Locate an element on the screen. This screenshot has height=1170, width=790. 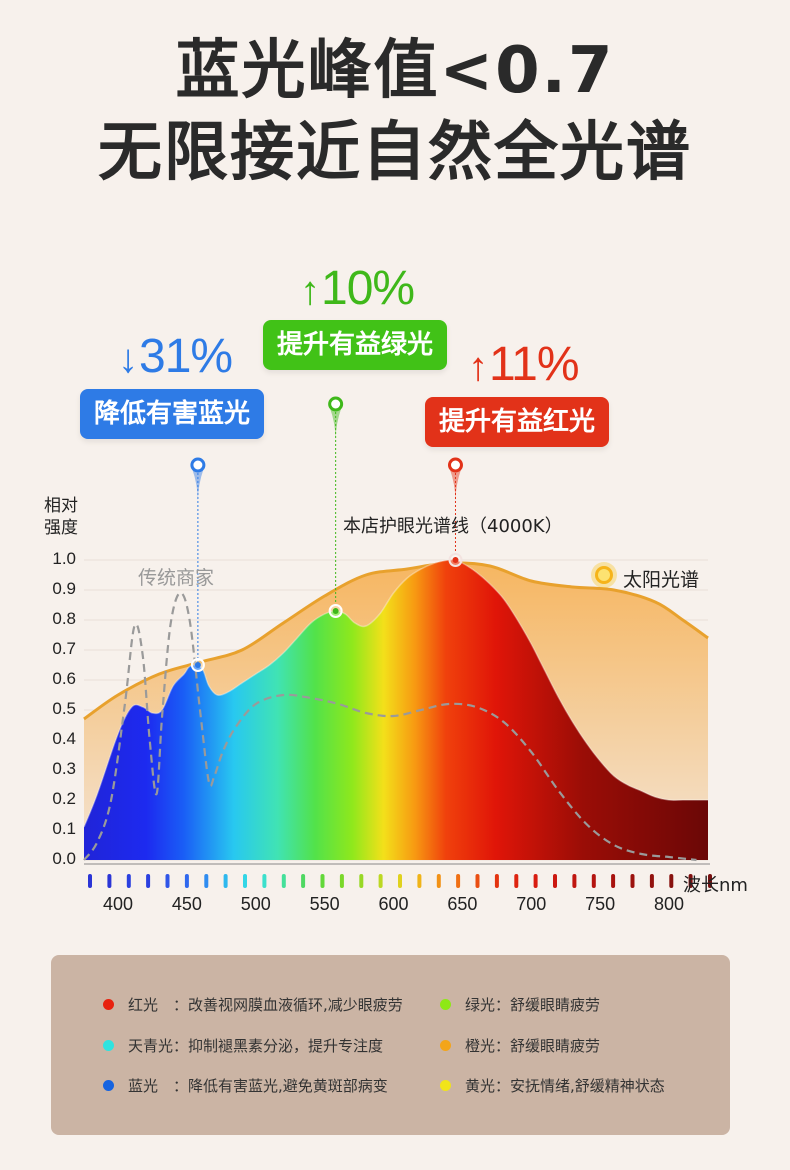
red-increase-value: ↑11% is located at coordinates (524, 365).